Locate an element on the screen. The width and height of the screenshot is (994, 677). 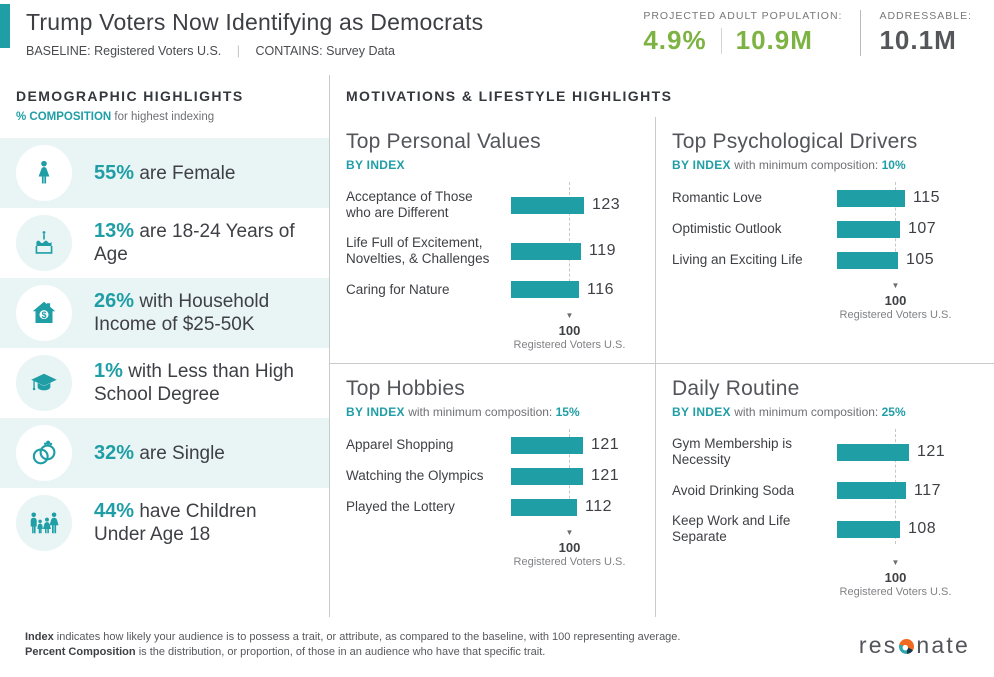
demographic-description: are 18-24 Years of Age is located at coordinates (194, 243).